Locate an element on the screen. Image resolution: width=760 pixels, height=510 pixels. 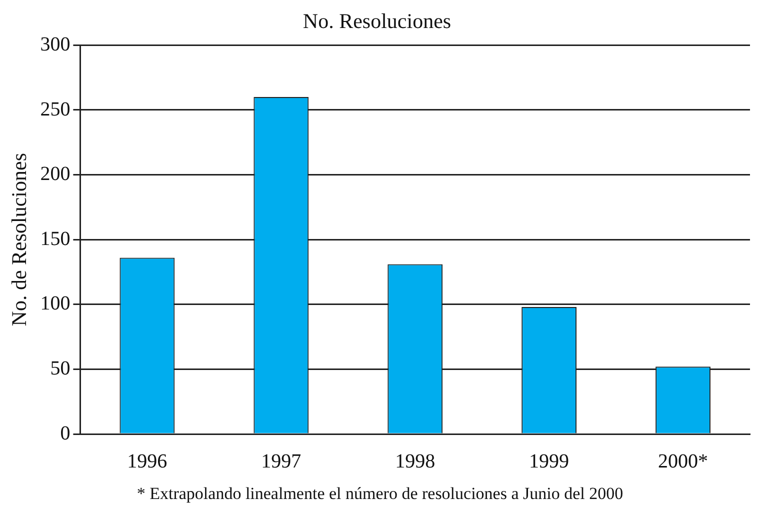
chart-title: No. Resoluciones is located at coordinates (377, 21).